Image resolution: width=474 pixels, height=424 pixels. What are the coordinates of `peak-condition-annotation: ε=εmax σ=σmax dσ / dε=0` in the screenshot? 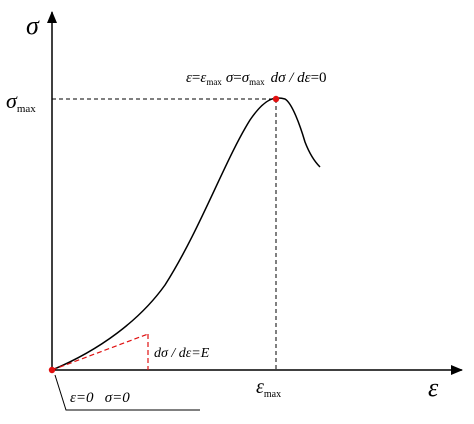 It's located at (256, 78).